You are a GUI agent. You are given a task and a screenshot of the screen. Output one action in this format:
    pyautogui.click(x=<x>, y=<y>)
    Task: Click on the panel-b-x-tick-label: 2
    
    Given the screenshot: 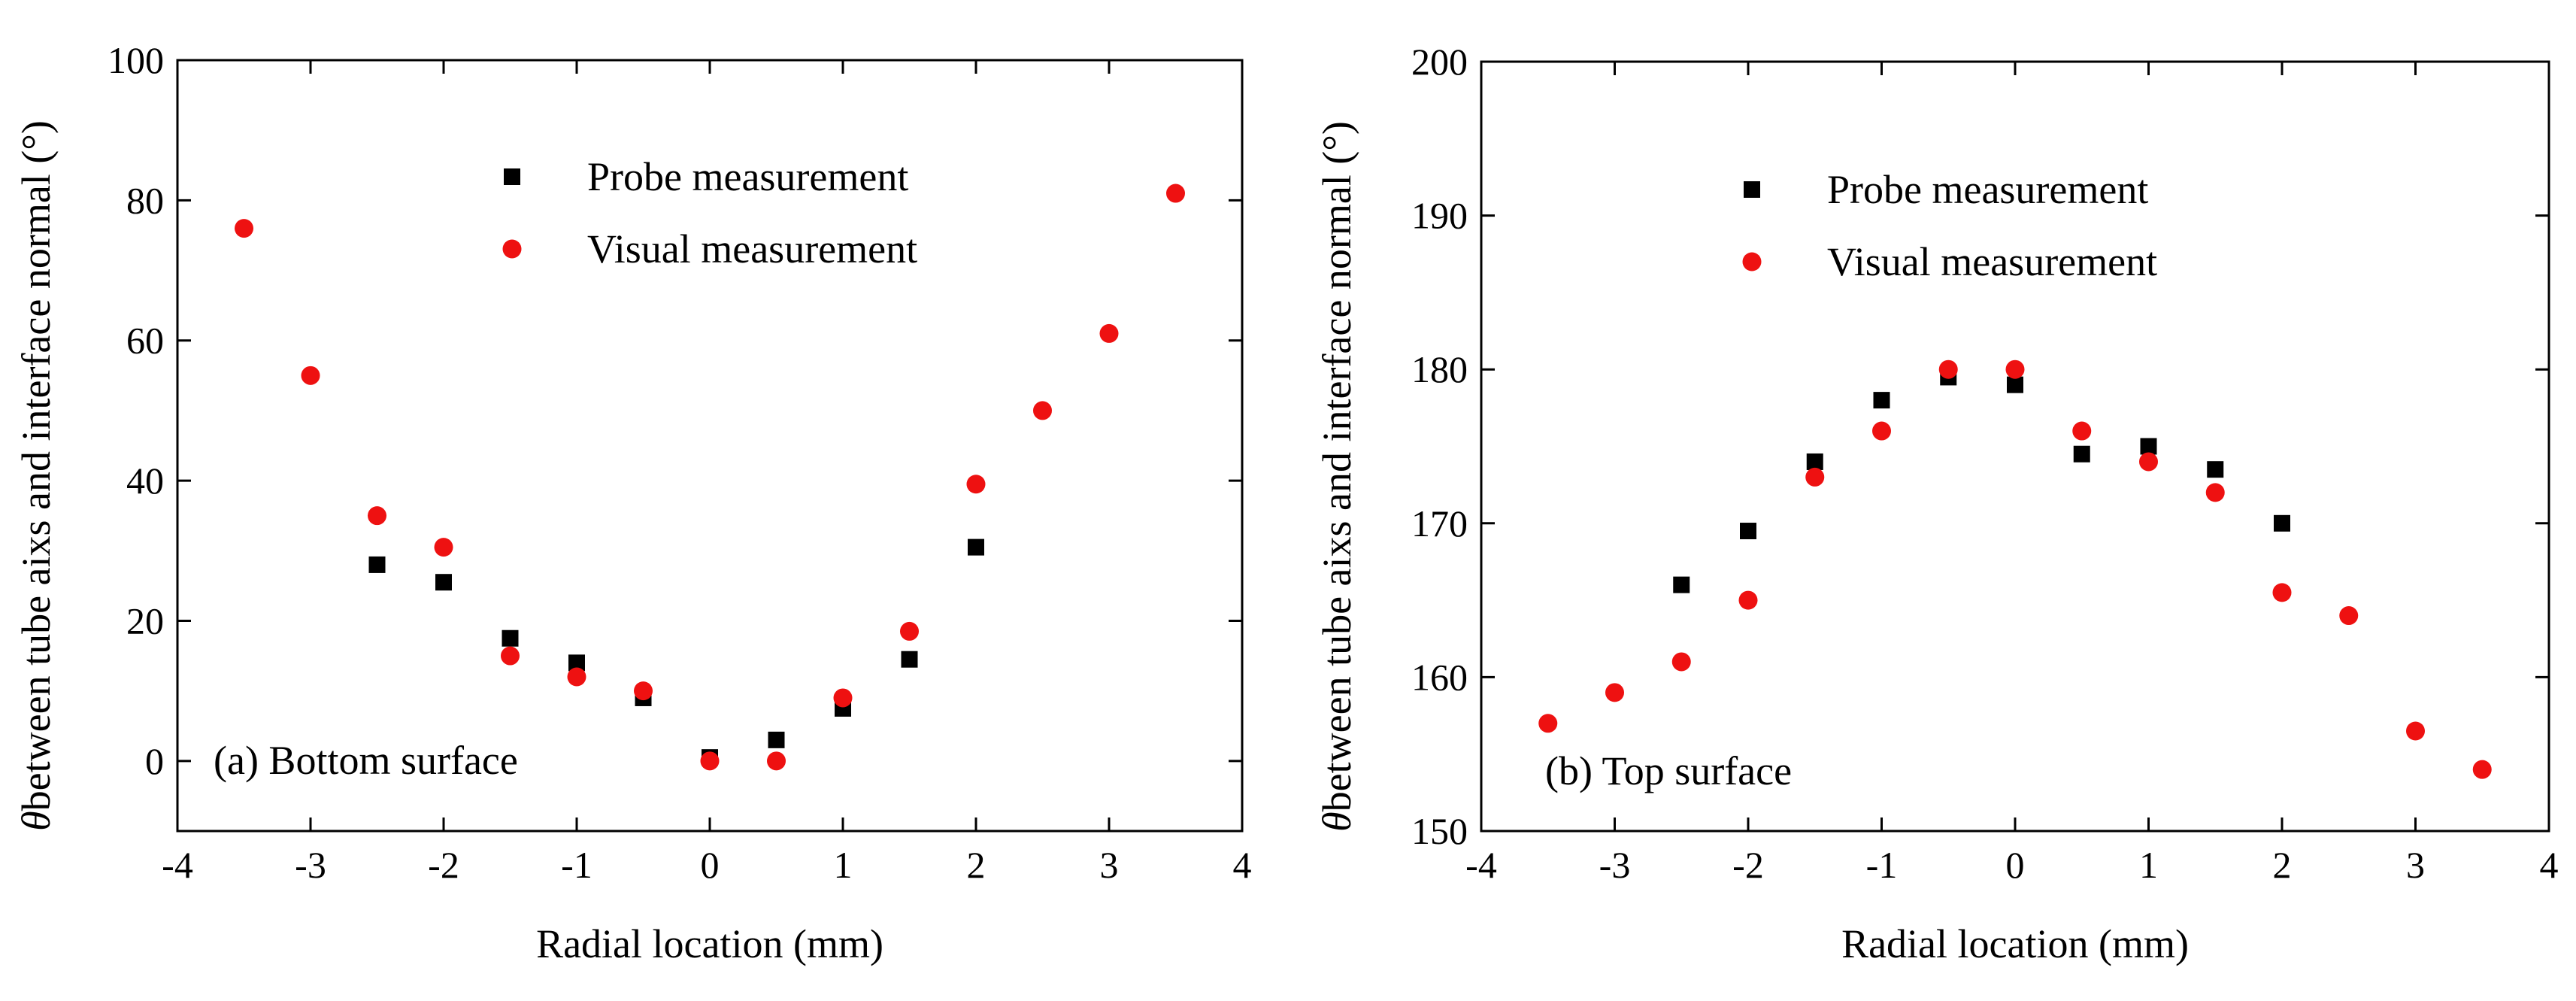 What is the action you would take?
    pyautogui.click(x=2282, y=865)
    